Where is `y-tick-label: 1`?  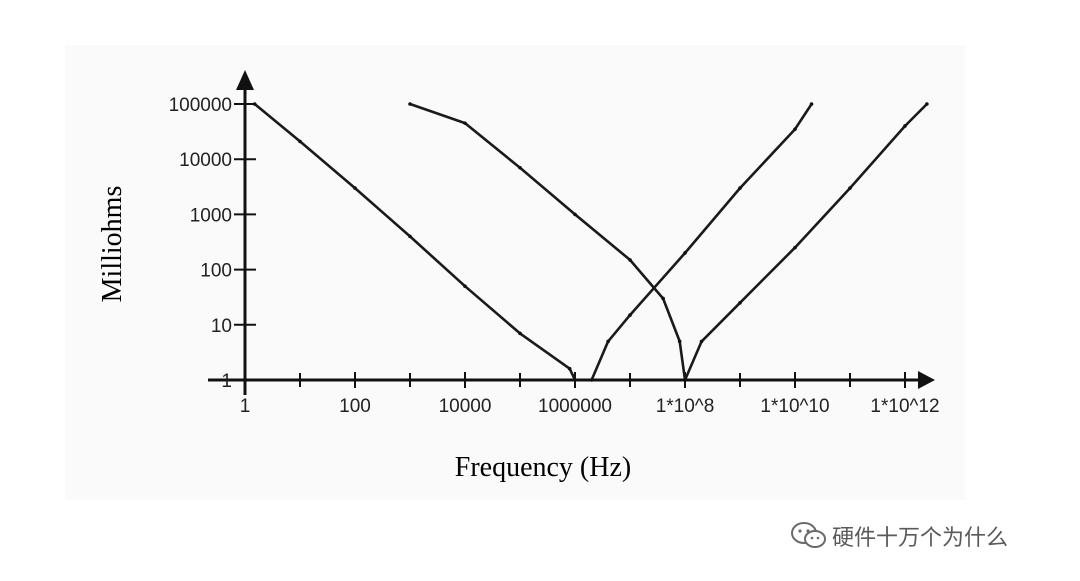 y-tick-label: 1 is located at coordinates (226, 381).